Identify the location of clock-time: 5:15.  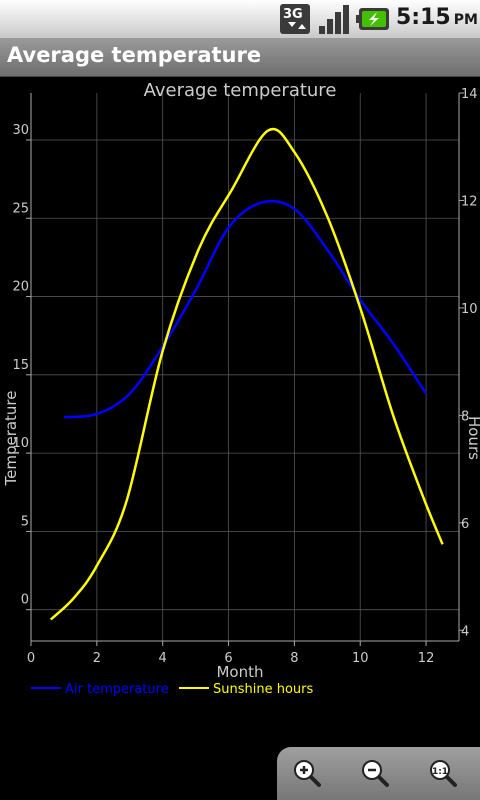
(423, 17).